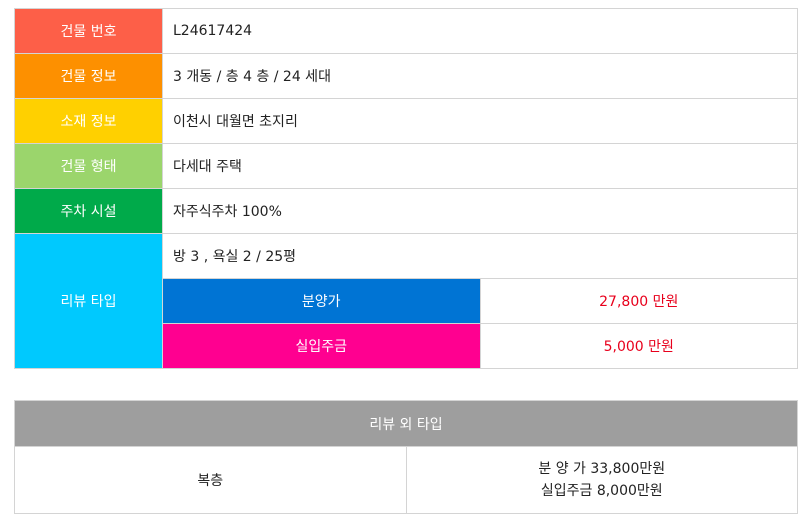  What do you see at coordinates (601, 480) in the screenshot?
I see `other-type-details: 분 양 가 33,800만원 실입주금 8,000만원` at bounding box center [601, 480].